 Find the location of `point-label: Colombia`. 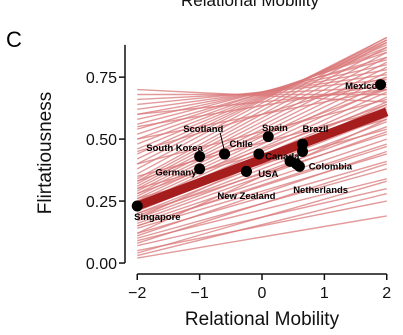

point-label: Colombia is located at coordinates (331, 166).